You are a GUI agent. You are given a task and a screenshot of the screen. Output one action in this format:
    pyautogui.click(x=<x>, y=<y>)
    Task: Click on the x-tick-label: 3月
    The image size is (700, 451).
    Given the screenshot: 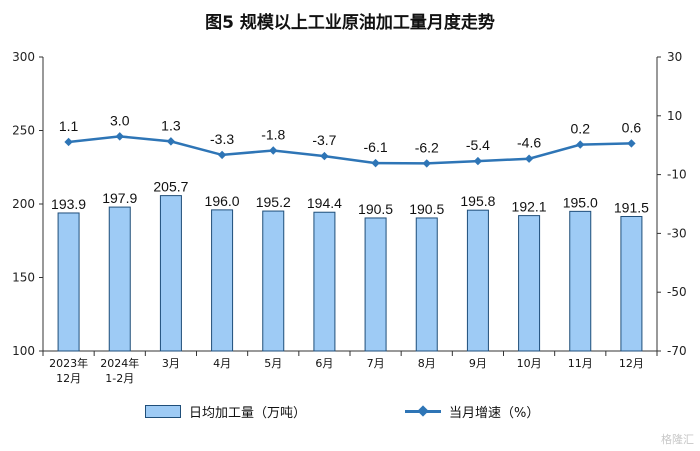 What is the action you would take?
    pyautogui.click(x=171, y=363)
    